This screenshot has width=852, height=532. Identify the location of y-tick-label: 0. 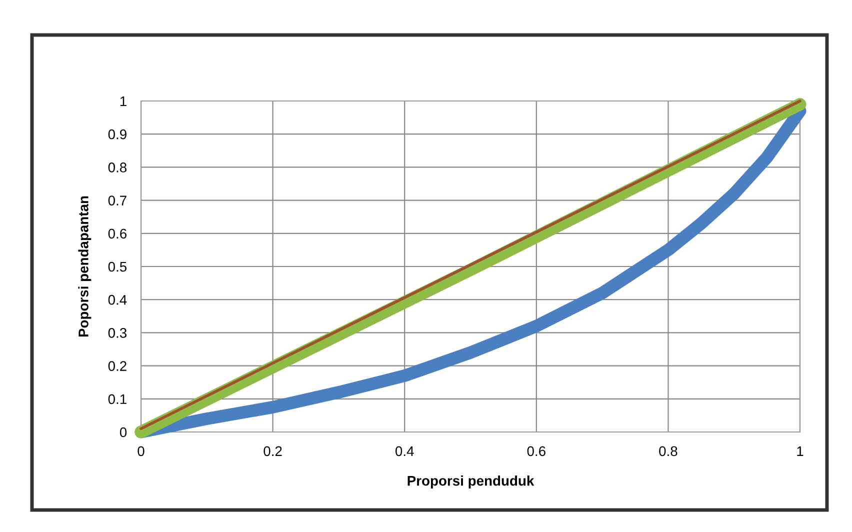
(123, 432).